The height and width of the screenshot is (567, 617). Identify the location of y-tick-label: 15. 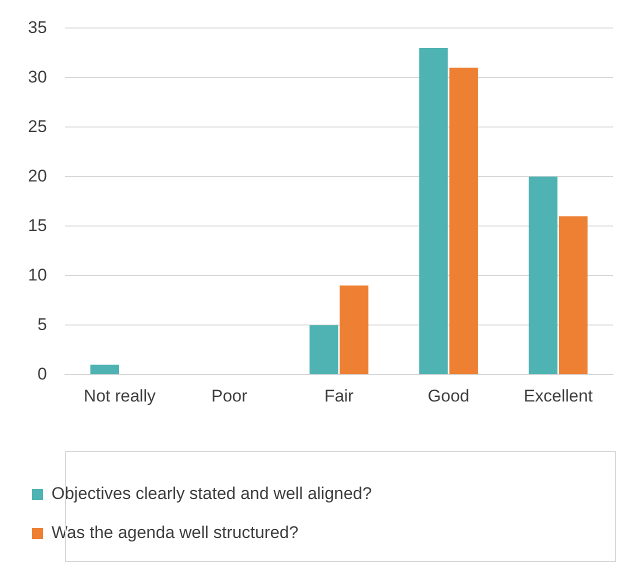
(37, 225).